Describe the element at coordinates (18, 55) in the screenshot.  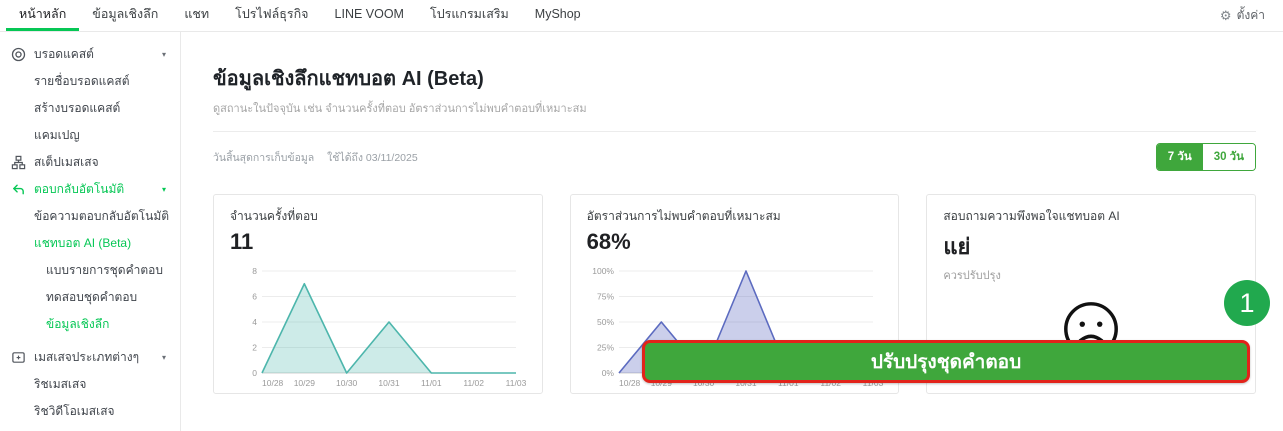
I see `broadcast-icon` at that location.